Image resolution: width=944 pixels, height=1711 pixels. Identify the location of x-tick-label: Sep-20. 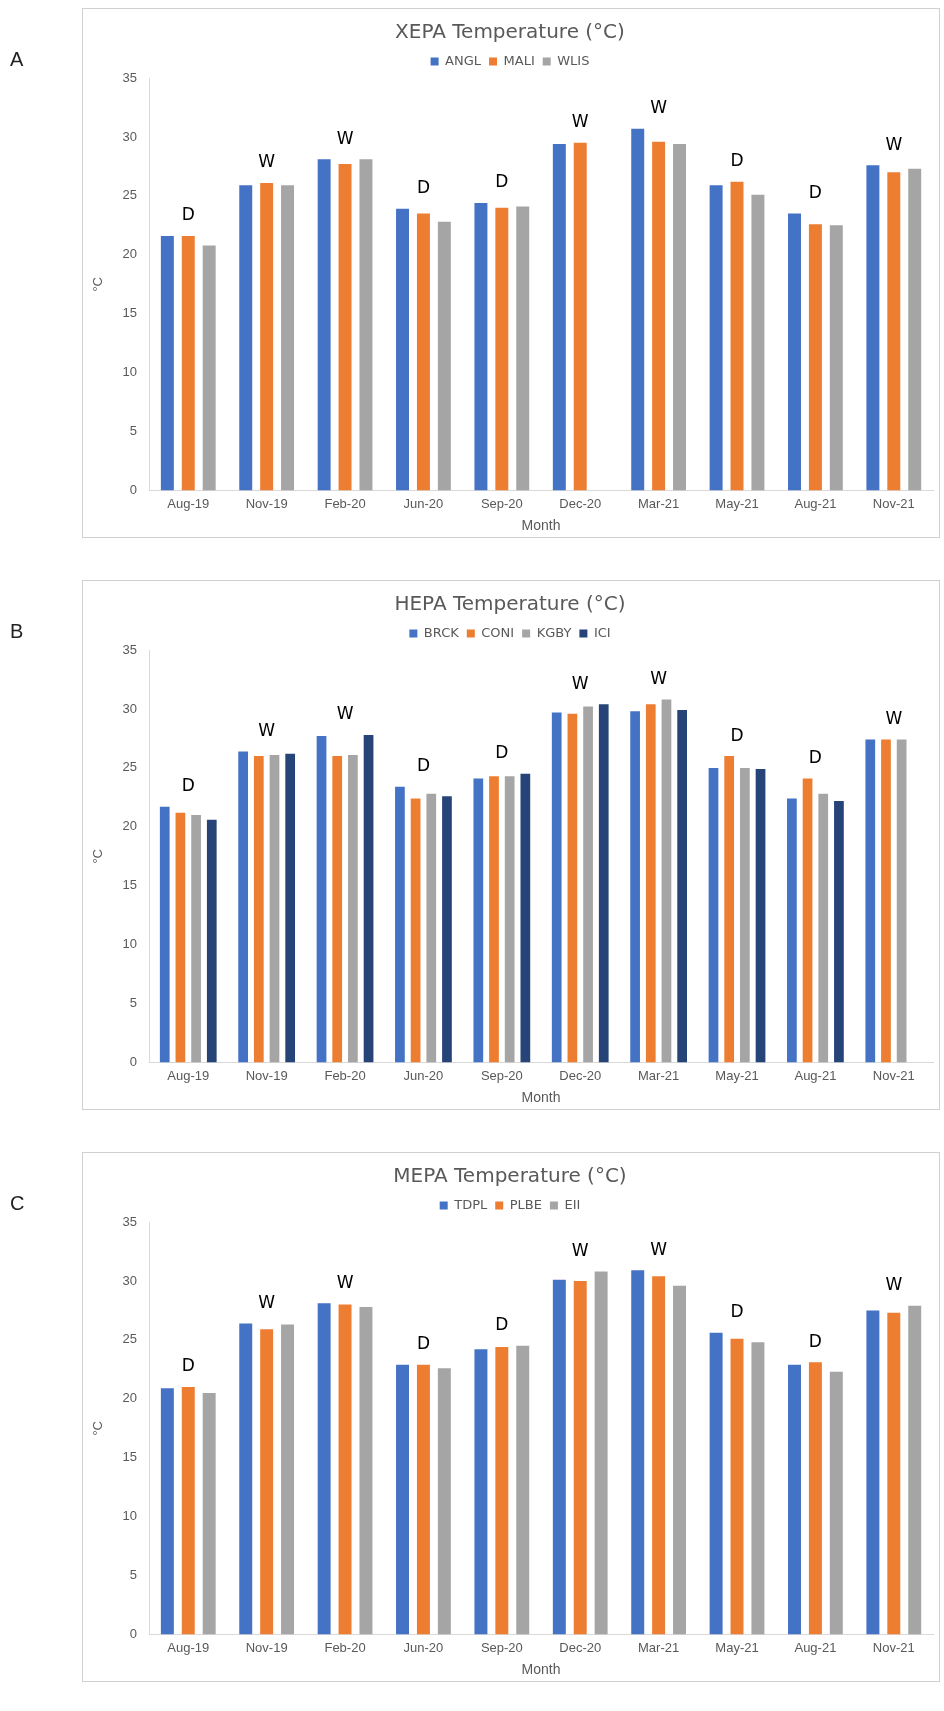
(501, 1647).